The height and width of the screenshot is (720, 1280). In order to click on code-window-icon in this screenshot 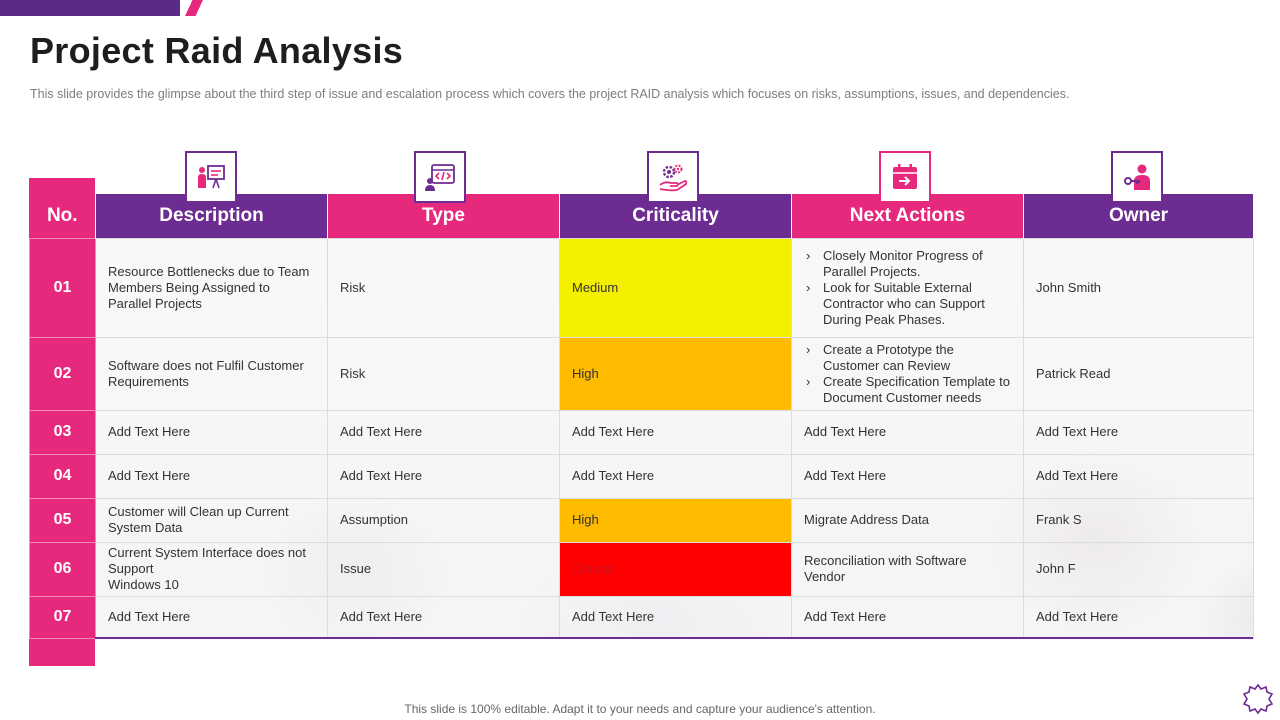, I will do `click(440, 177)`.